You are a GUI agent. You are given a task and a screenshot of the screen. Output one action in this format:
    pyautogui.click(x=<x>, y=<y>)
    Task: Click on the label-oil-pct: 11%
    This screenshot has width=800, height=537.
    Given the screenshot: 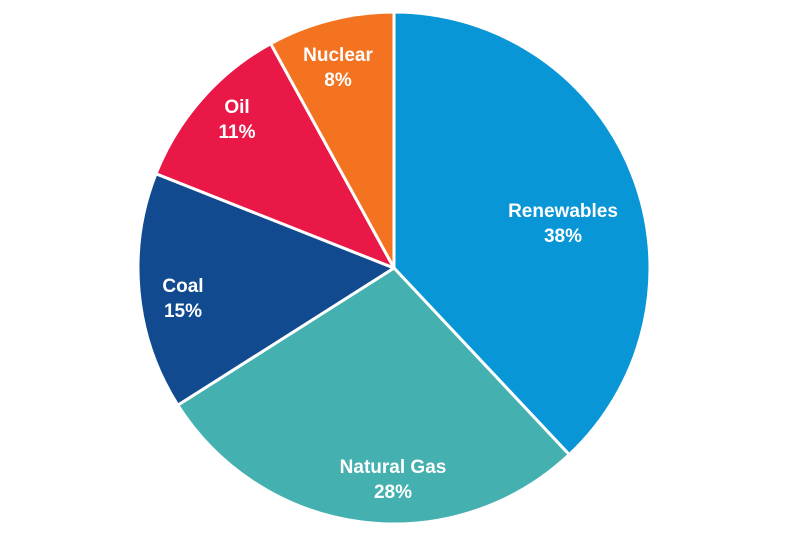 What is the action you would take?
    pyautogui.click(x=237, y=132)
    